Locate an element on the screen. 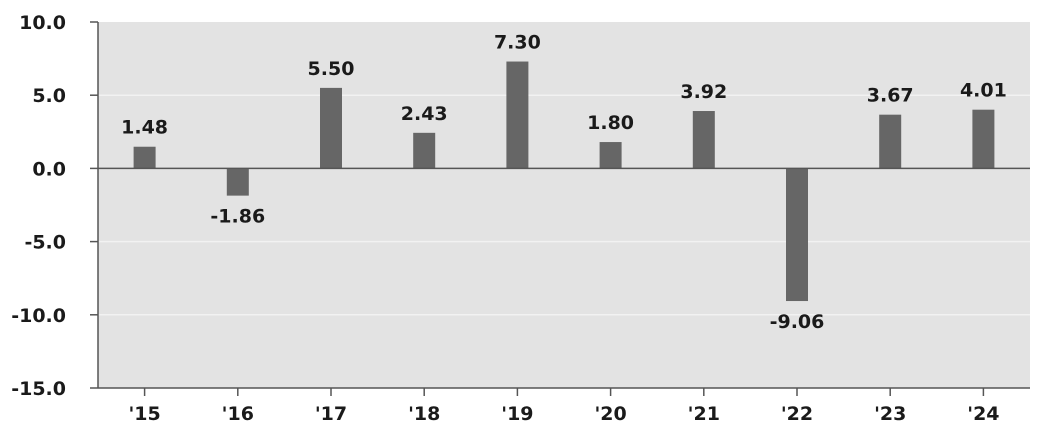 This screenshot has height=448, width=1056. data-label: 1.80 is located at coordinates (610, 123).